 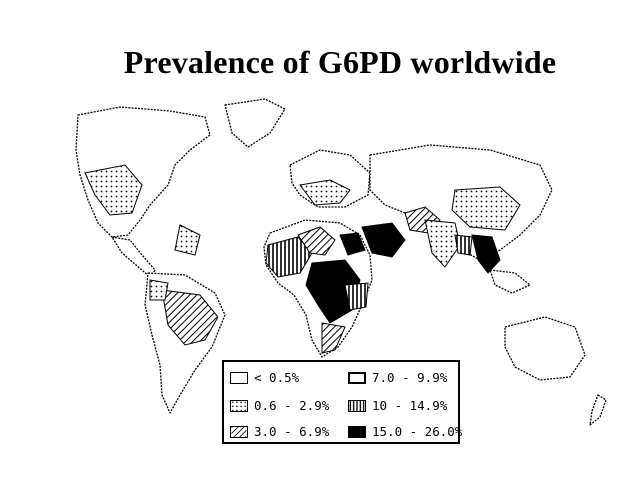 I want to click on legend-label: 3.0 - 6.9%, so click(x=292, y=431).